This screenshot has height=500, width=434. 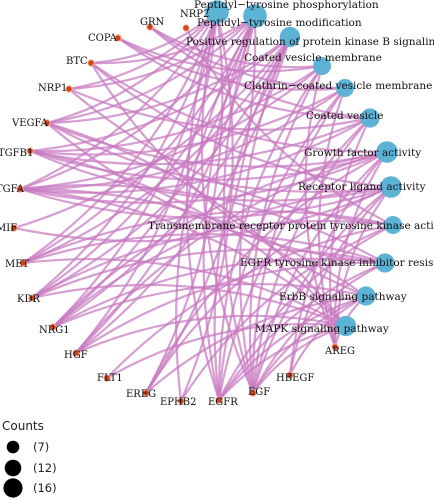 I want to click on gene-node-kdr, so click(x=32, y=298).